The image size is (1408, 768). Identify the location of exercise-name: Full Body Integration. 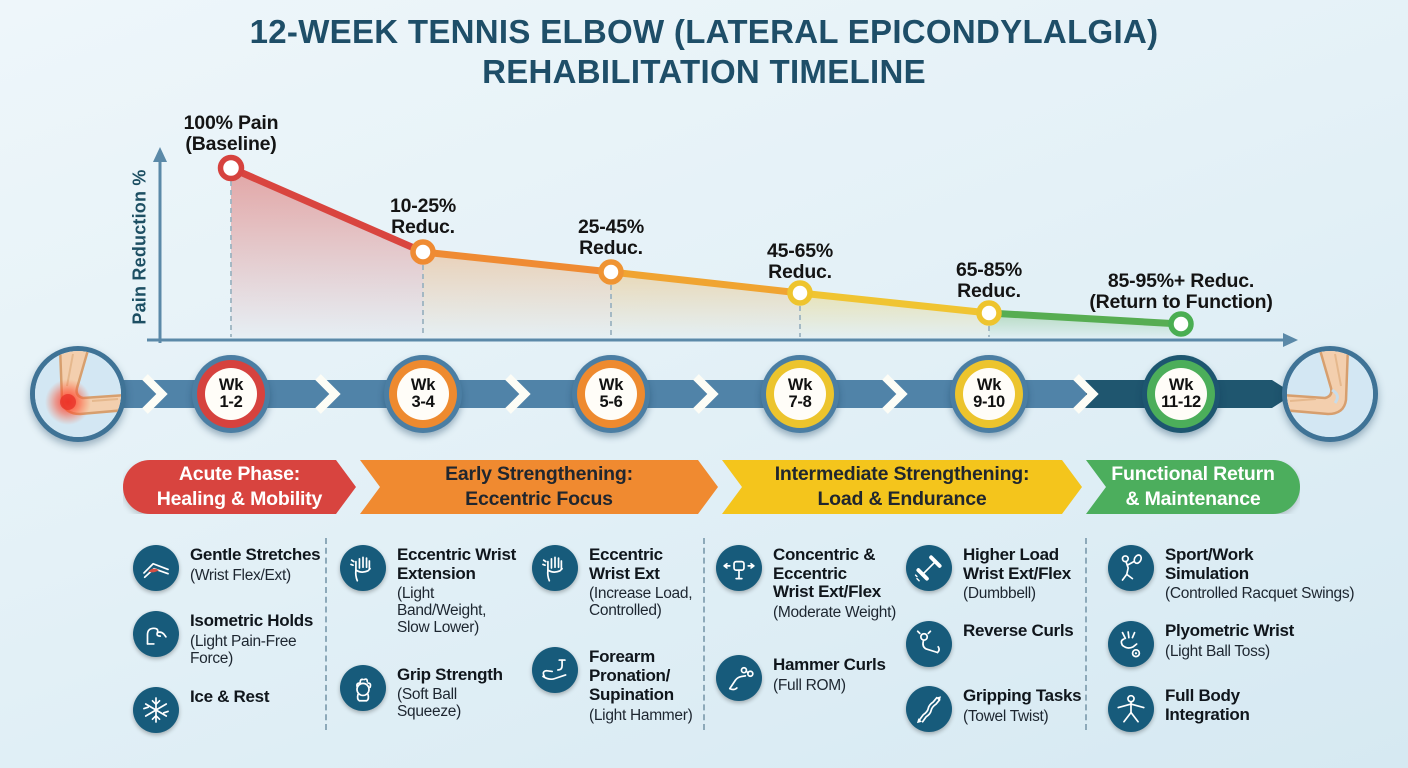
(1207, 705).